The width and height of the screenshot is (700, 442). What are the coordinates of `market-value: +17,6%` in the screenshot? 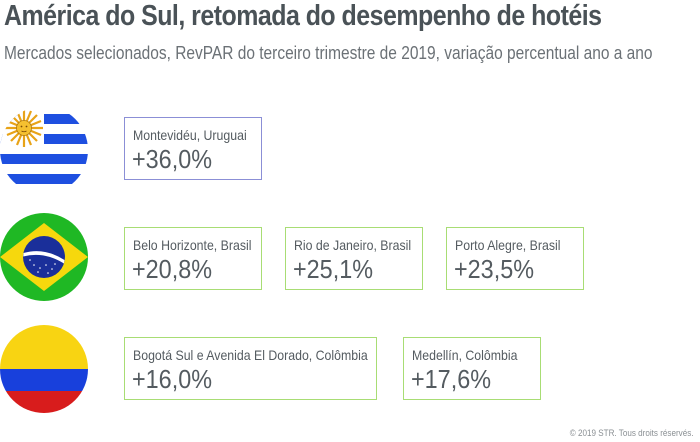 It's located at (451, 379).